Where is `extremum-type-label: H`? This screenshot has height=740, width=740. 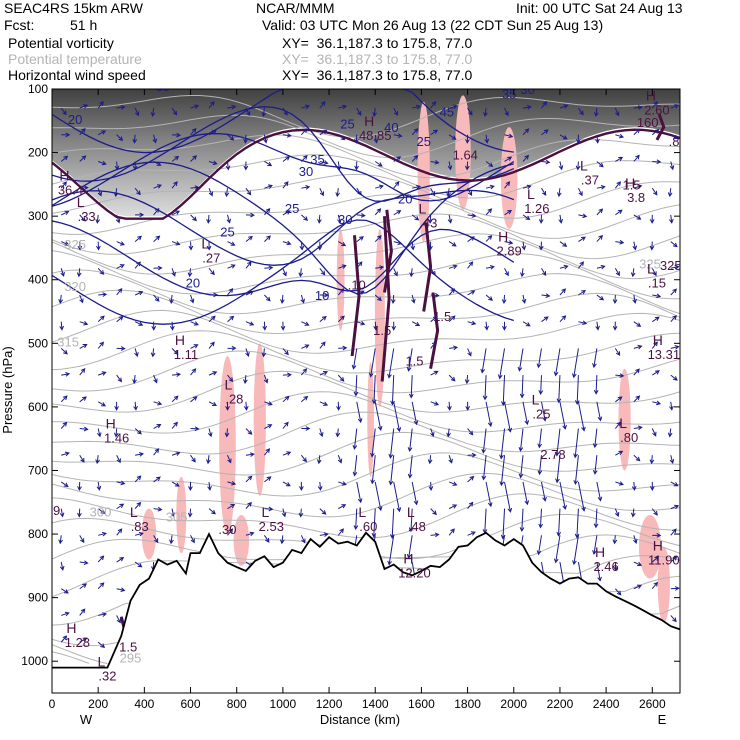
extremum-type-label: H is located at coordinates (111, 423).